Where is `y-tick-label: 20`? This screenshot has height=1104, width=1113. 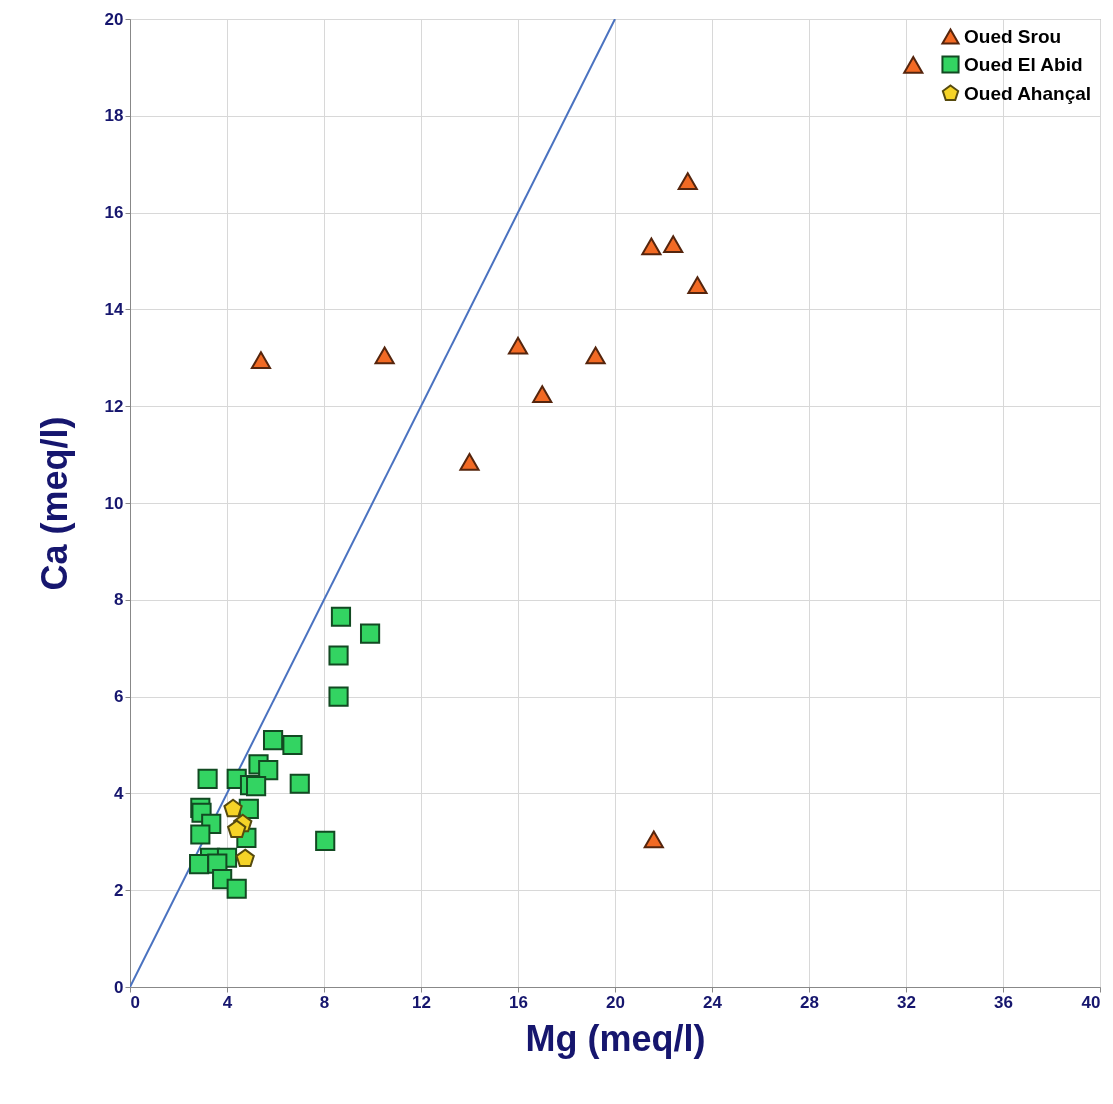
y-tick-label: 20 is located at coordinates (114, 19).